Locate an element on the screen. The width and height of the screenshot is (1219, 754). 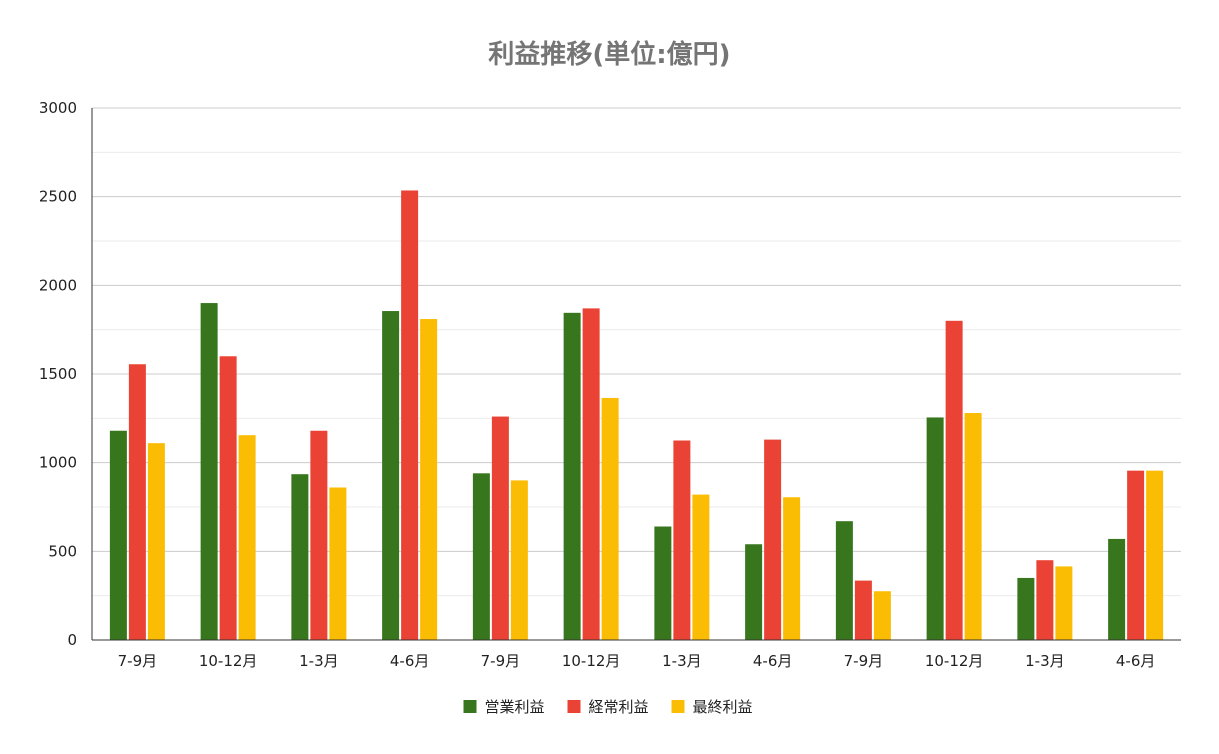
legend-label: 最終利益 is located at coordinates (723, 707).